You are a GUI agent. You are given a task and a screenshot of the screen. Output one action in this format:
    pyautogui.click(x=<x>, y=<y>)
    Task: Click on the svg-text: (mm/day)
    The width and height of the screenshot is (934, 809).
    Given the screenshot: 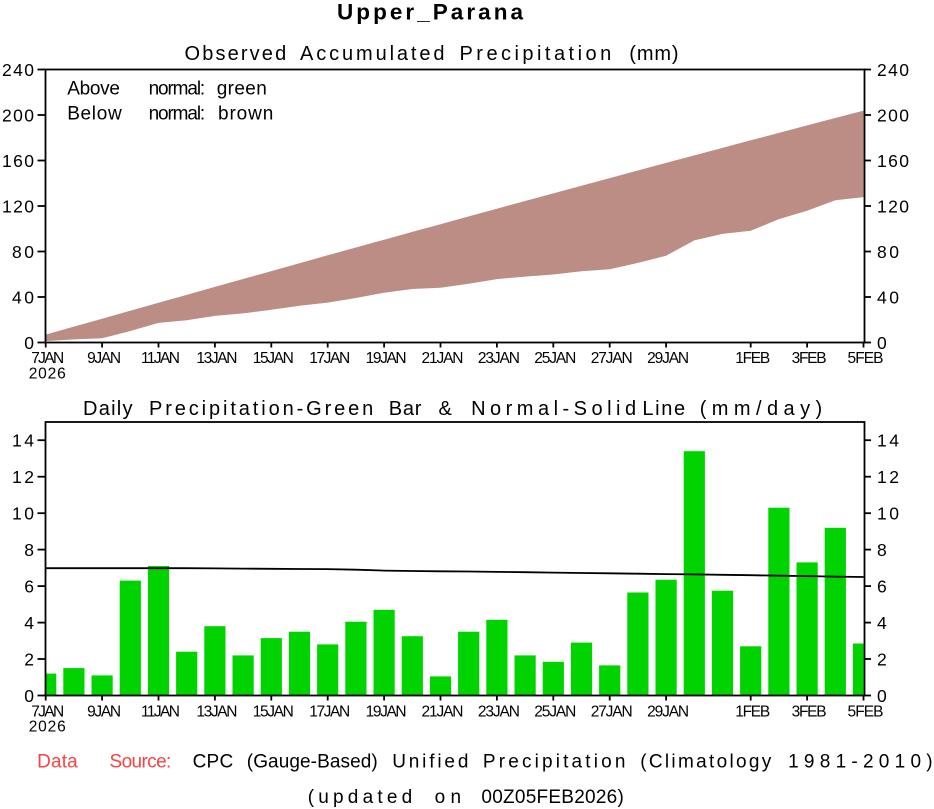 What is the action you would take?
    pyautogui.click(x=761, y=409)
    